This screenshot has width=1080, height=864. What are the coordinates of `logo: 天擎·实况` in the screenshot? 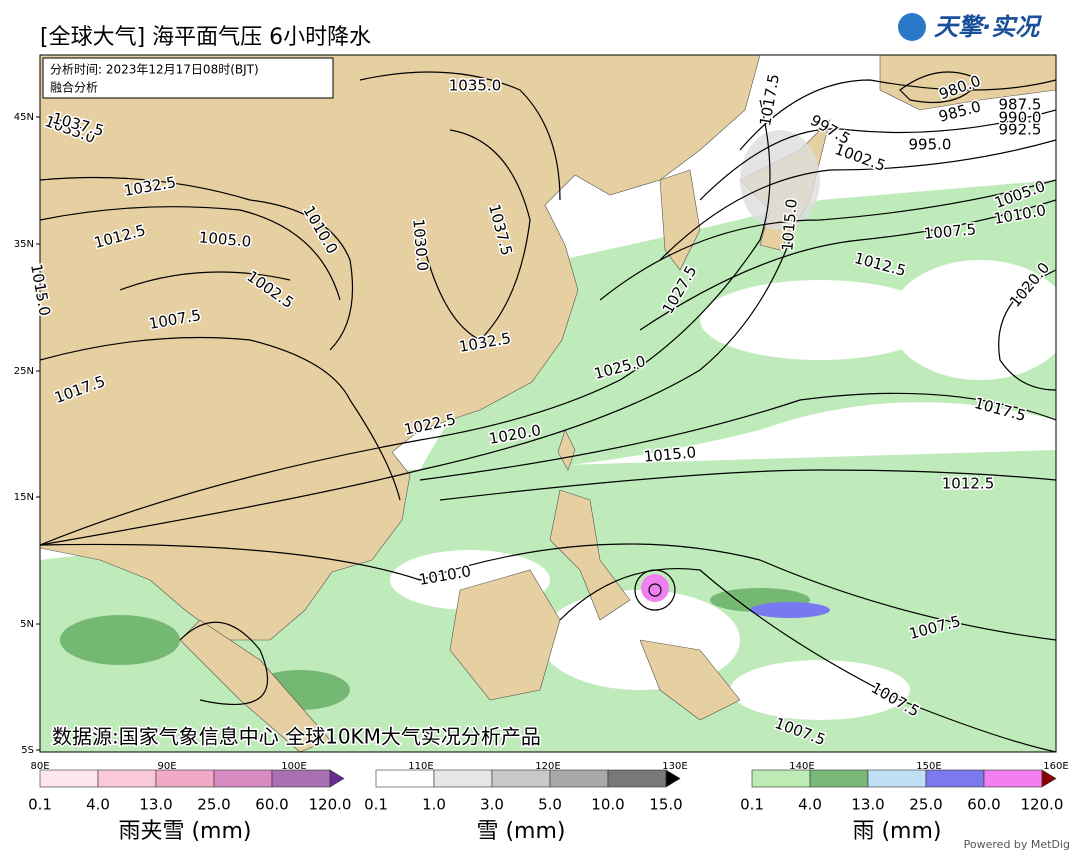 It's located at (988, 27).